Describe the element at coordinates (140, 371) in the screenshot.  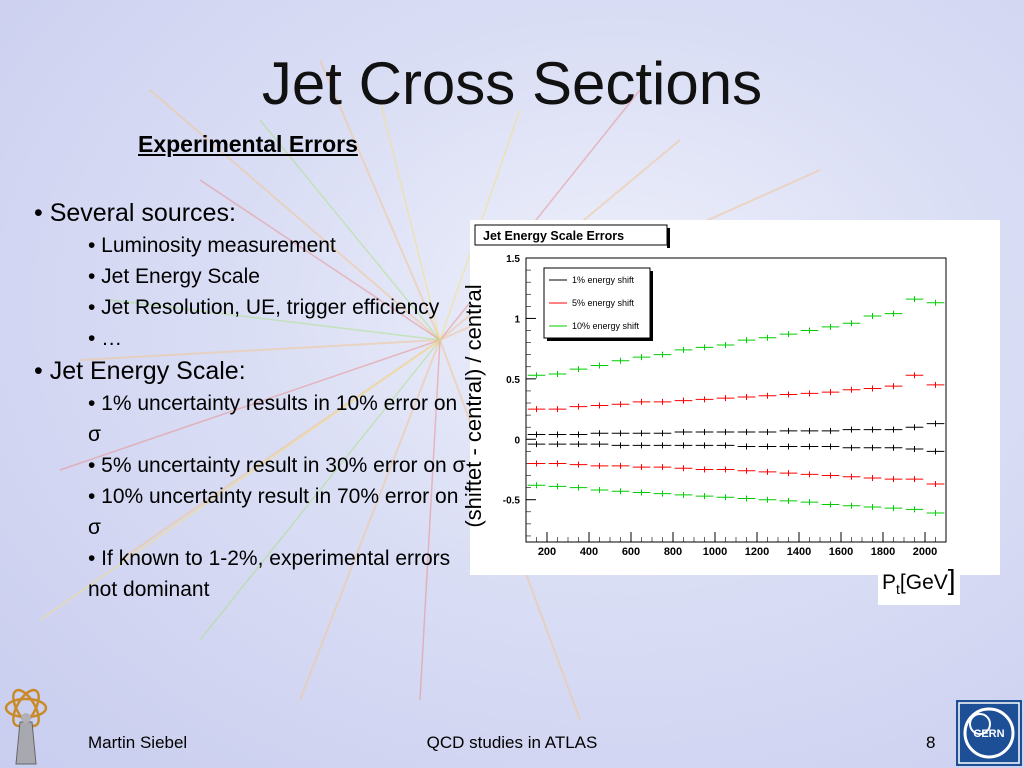
I see `bullet-item: • Jet Energy Scale:` at that location.